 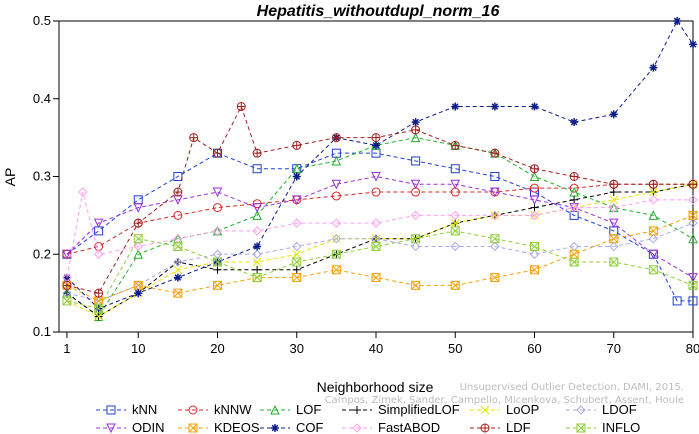 I want to click on legend-label: SimplifiedLOF, so click(x=419, y=409).